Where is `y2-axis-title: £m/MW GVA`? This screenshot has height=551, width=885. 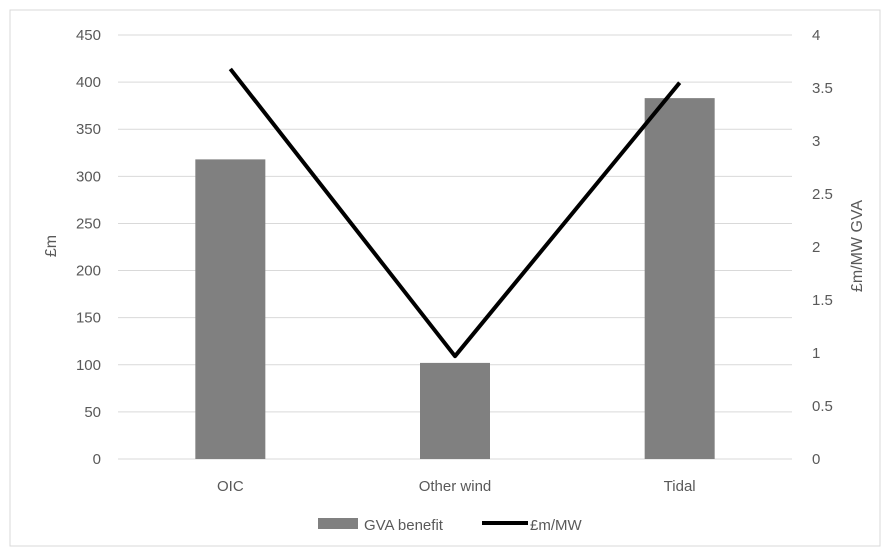 y2-axis-title: £m/MW GVA is located at coordinates (857, 246).